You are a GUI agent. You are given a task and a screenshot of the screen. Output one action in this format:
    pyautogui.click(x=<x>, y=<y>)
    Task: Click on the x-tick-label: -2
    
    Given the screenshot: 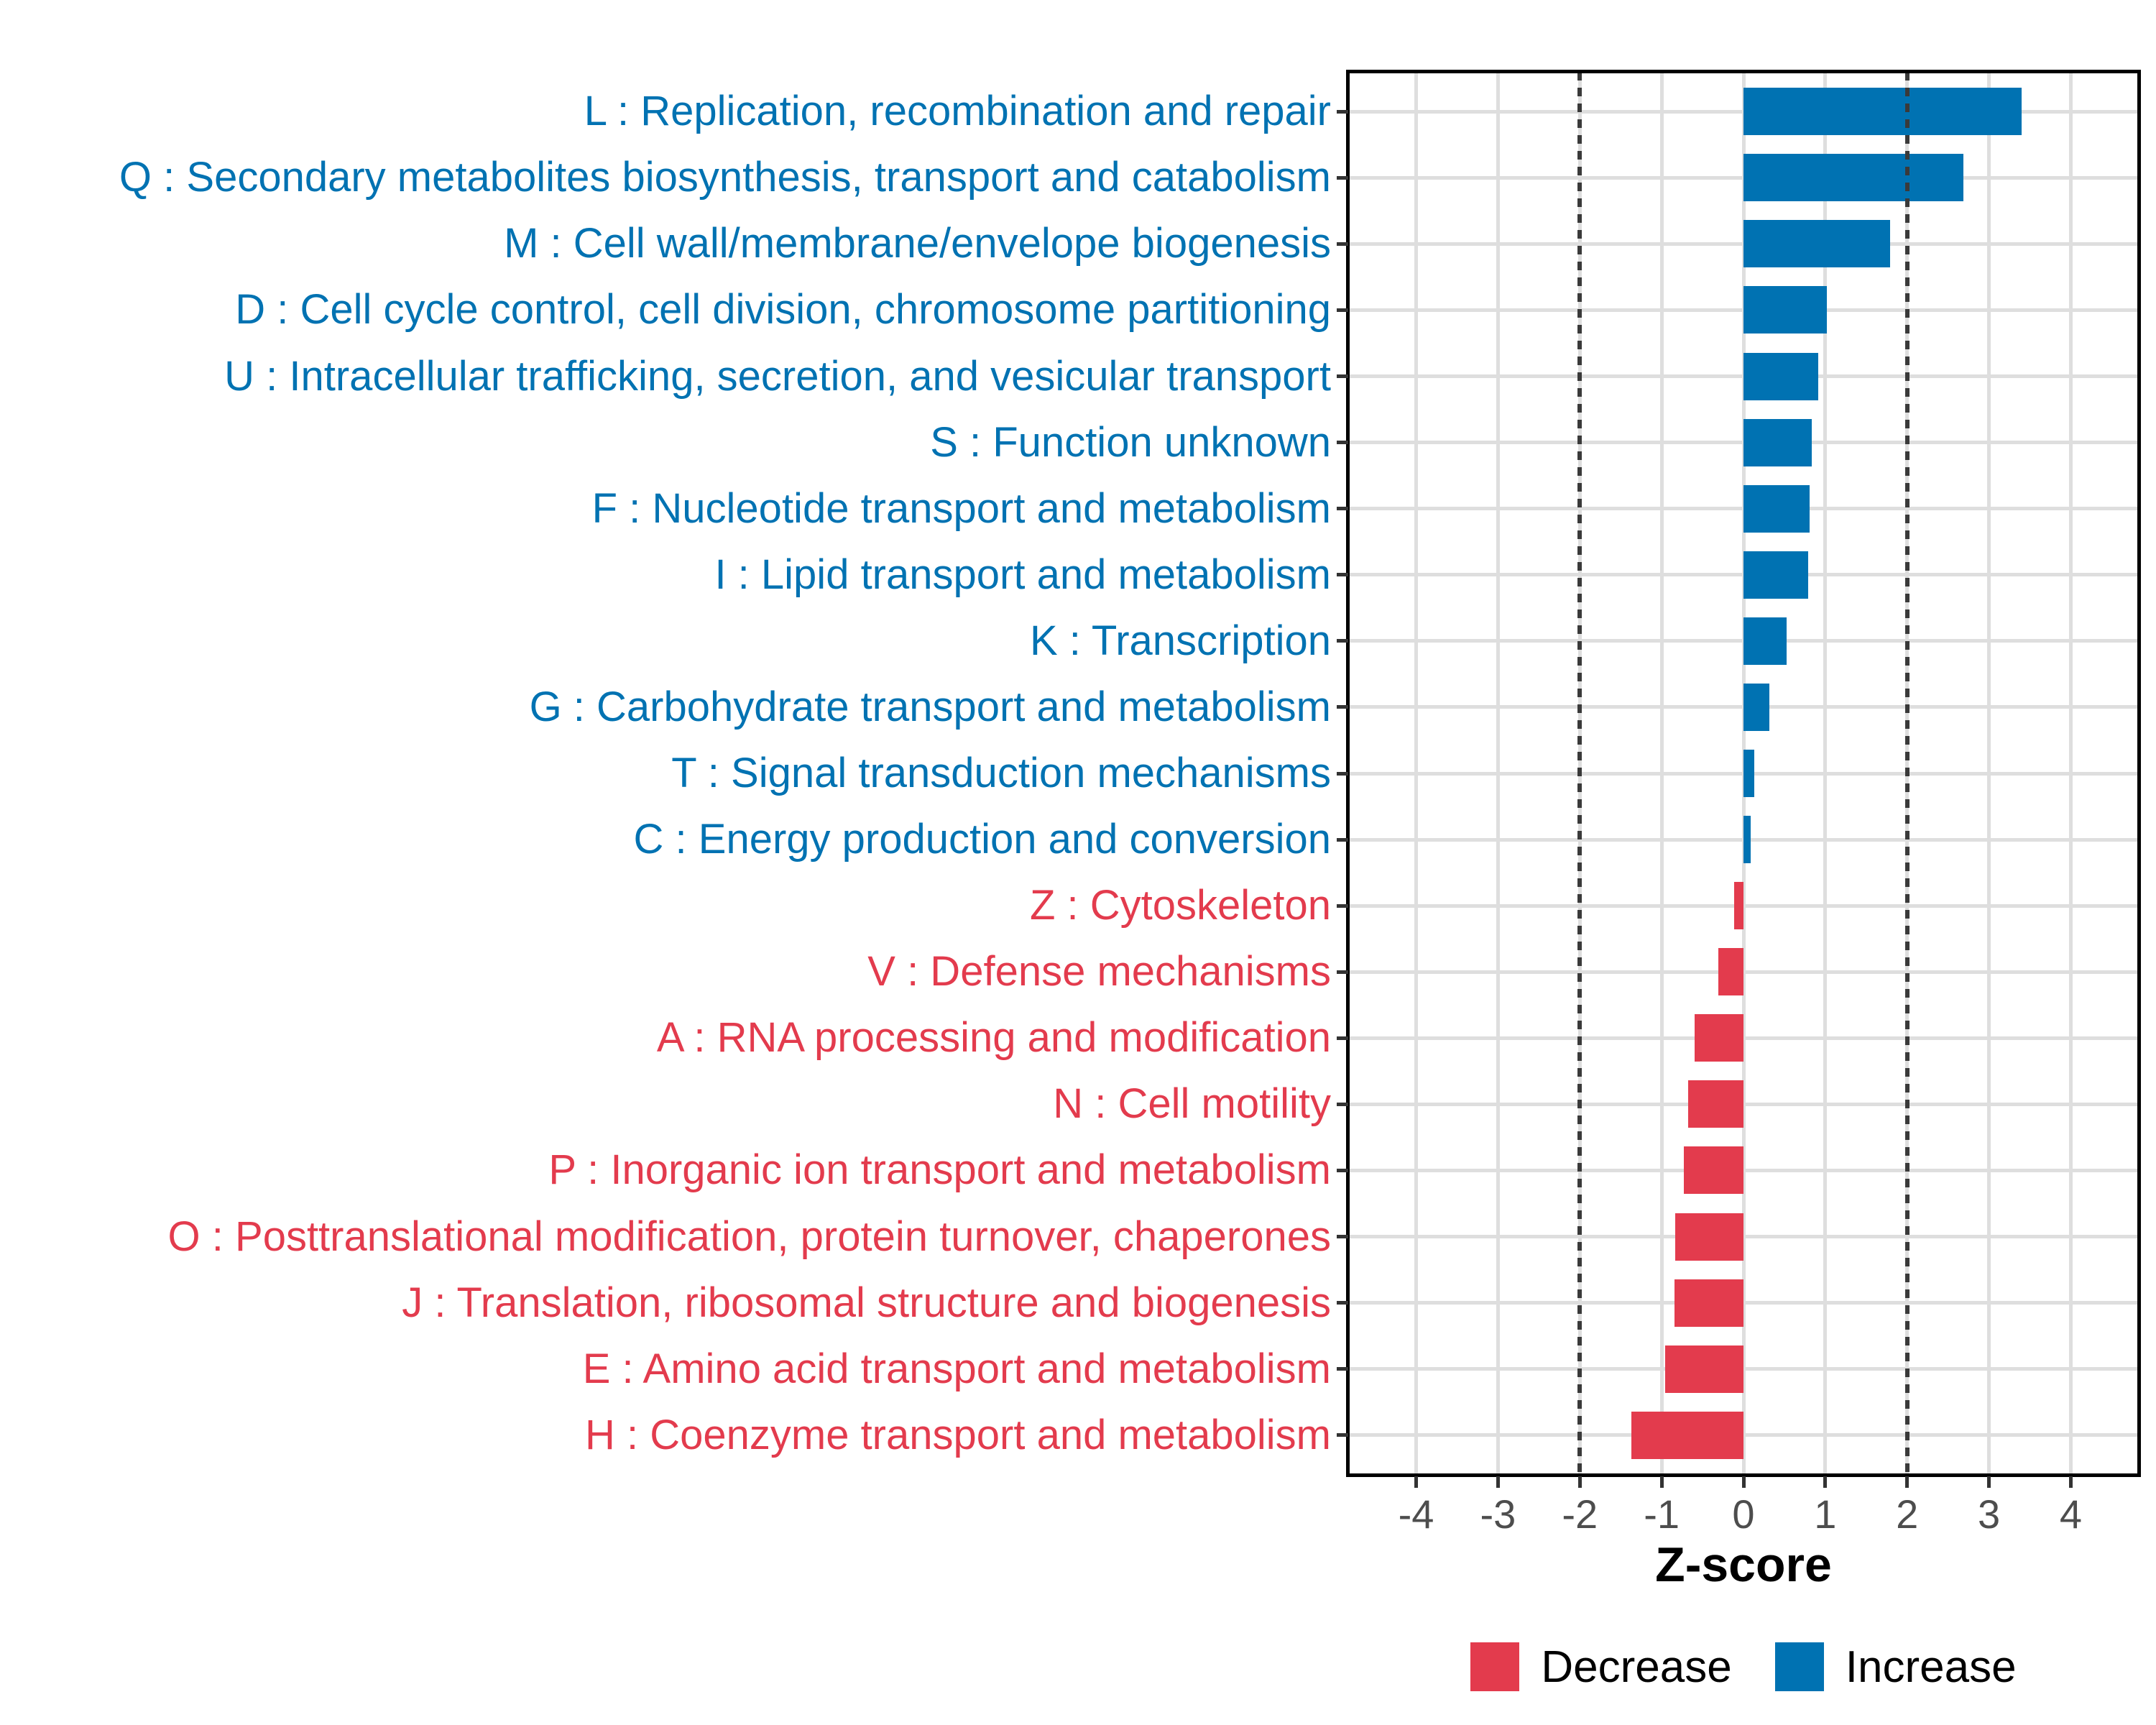 What is the action you would take?
    pyautogui.click(x=1580, y=1514)
    